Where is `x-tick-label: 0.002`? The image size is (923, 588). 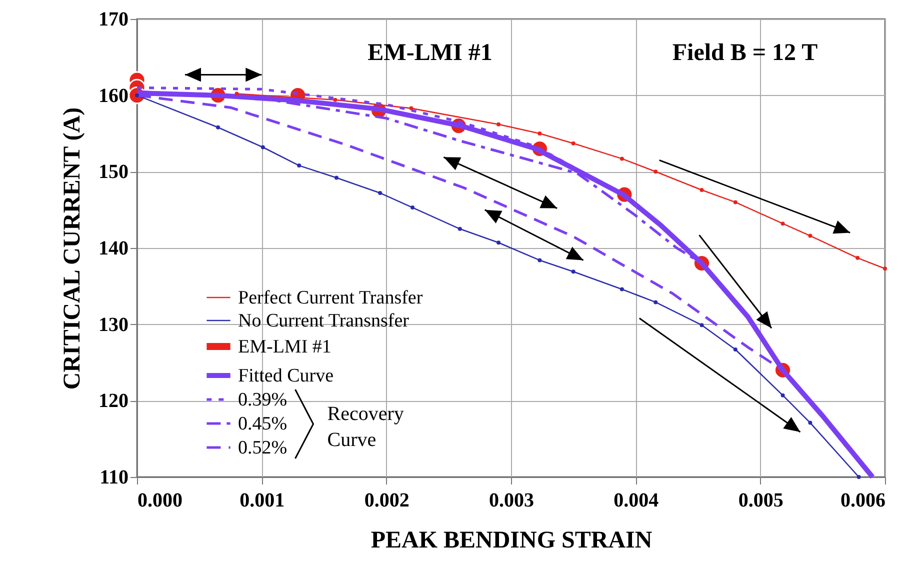
x-tick-label: 0.002 is located at coordinates (387, 501).